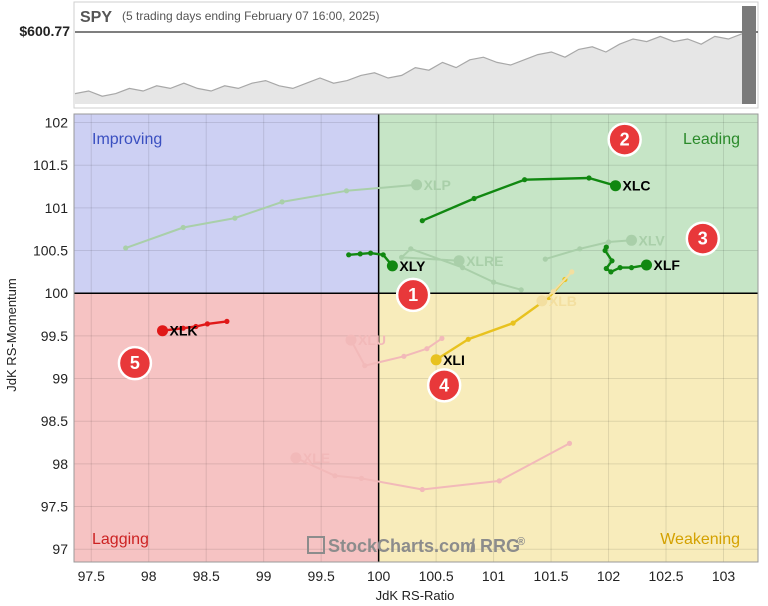 This screenshot has height=606, width=768. Describe the element at coordinates (412, 266) in the screenshot. I see `tail-label: XLY` at that location.